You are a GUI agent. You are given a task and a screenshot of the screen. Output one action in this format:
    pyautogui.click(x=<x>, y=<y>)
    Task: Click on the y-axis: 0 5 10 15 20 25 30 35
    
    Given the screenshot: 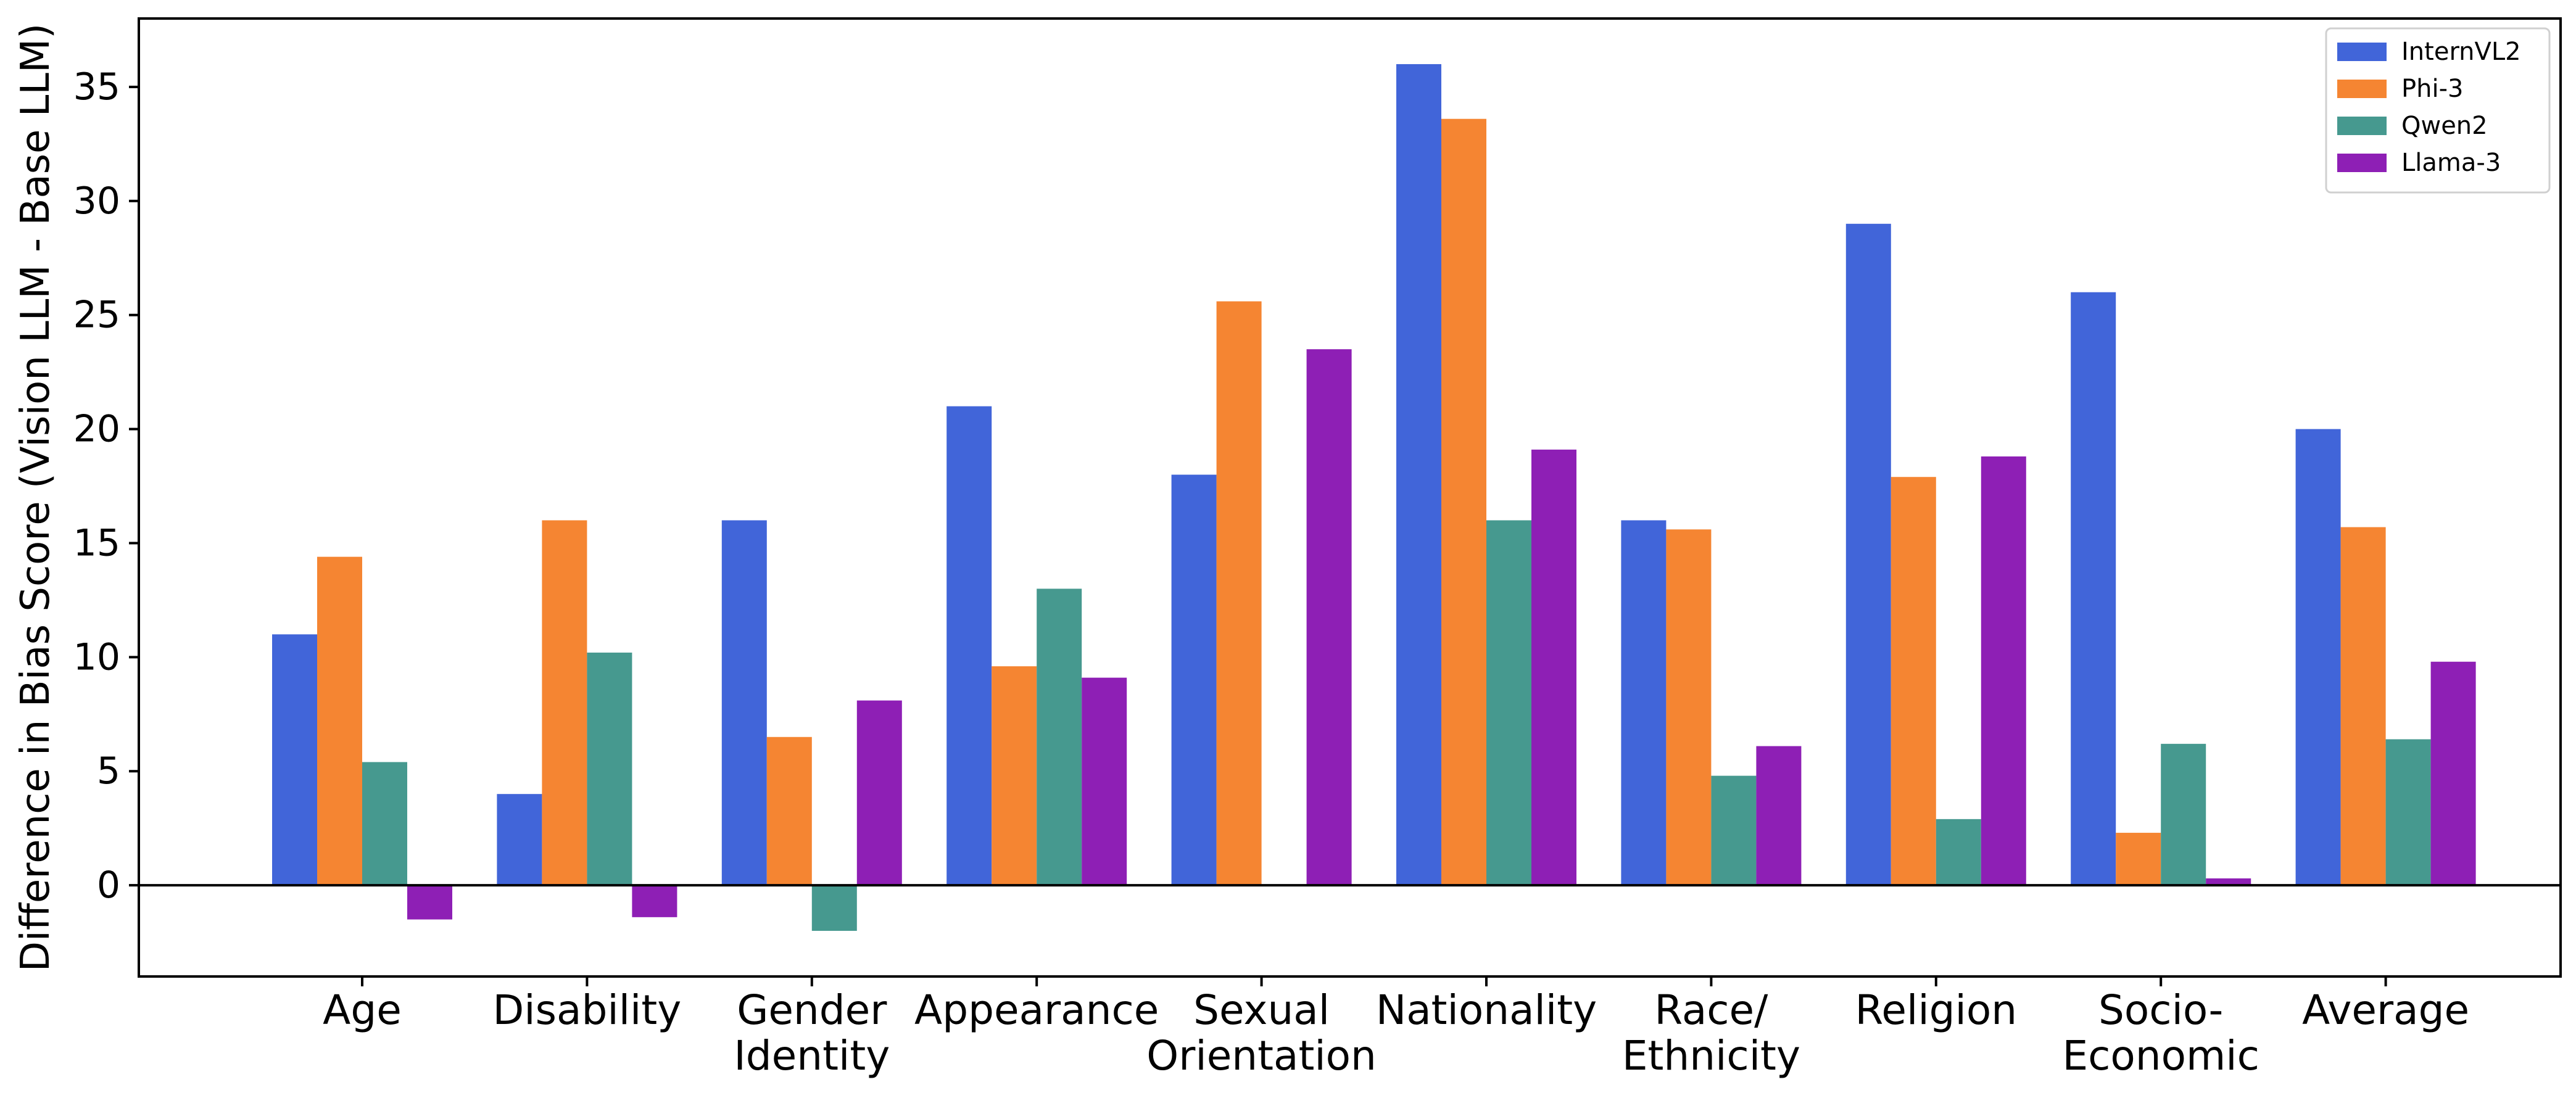 What is the action you would take?
    pyautogui.click(x=106, y=486)
    